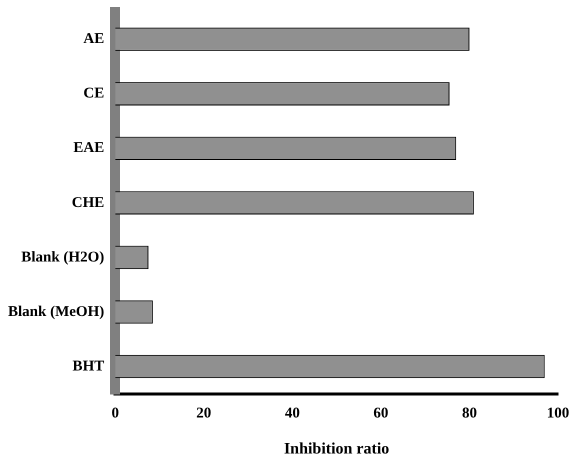  Describe the element at coordinates (292, 414) in the screenshot. I see `x-tick-label: 40` at that location.